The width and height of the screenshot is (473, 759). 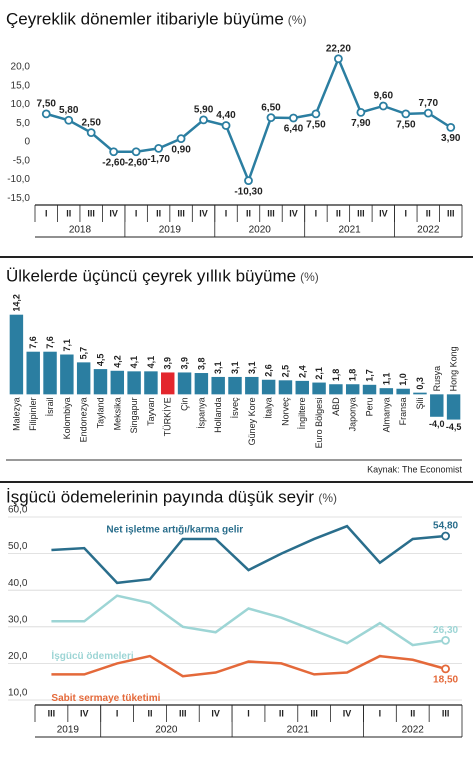 I want to click on data-label: 3,8, so click(x=201, y=364).